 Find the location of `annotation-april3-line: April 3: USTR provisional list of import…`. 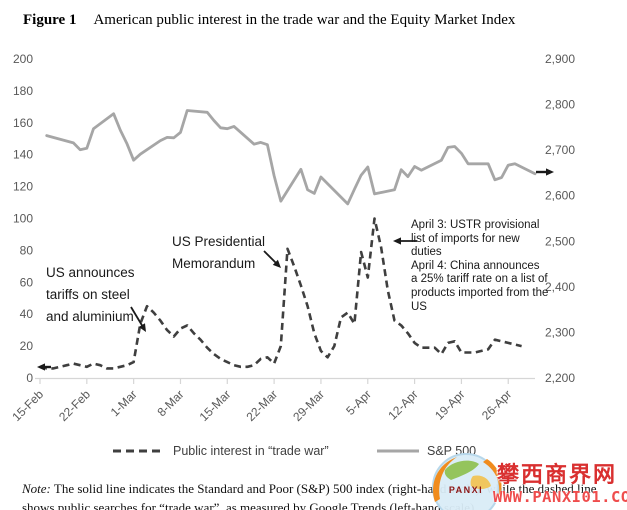

annotation-april3-line: April 3: USTR provisional list of import… is located at coordinates (475, 239).